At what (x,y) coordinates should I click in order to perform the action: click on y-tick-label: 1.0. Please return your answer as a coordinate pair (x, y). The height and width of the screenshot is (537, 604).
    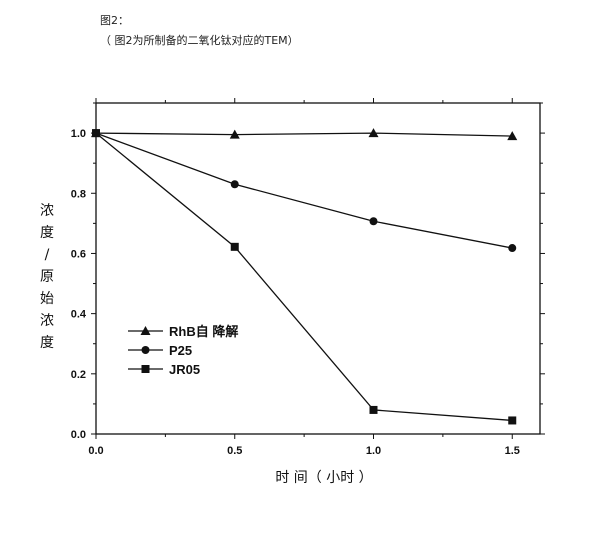
    Looking at the image, I should click on (78, 134).